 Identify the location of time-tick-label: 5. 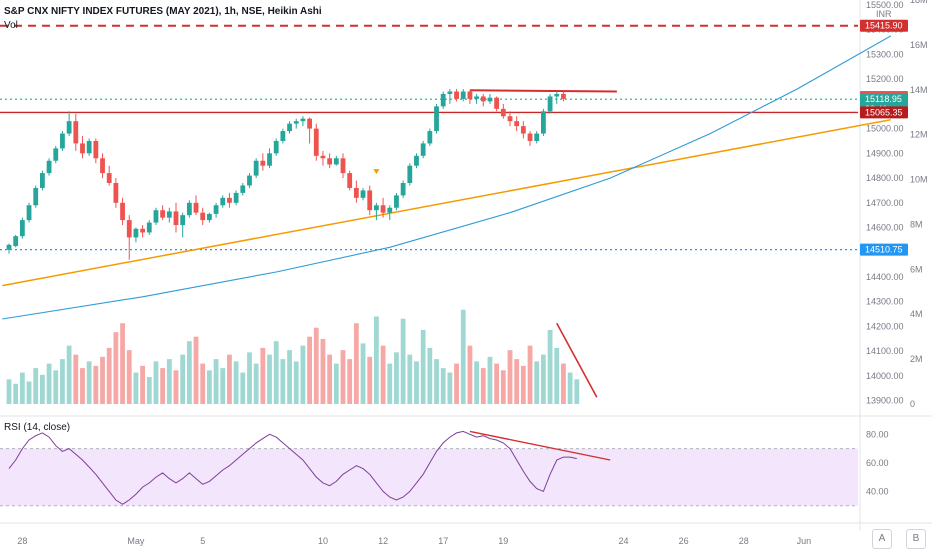
(202, 541).